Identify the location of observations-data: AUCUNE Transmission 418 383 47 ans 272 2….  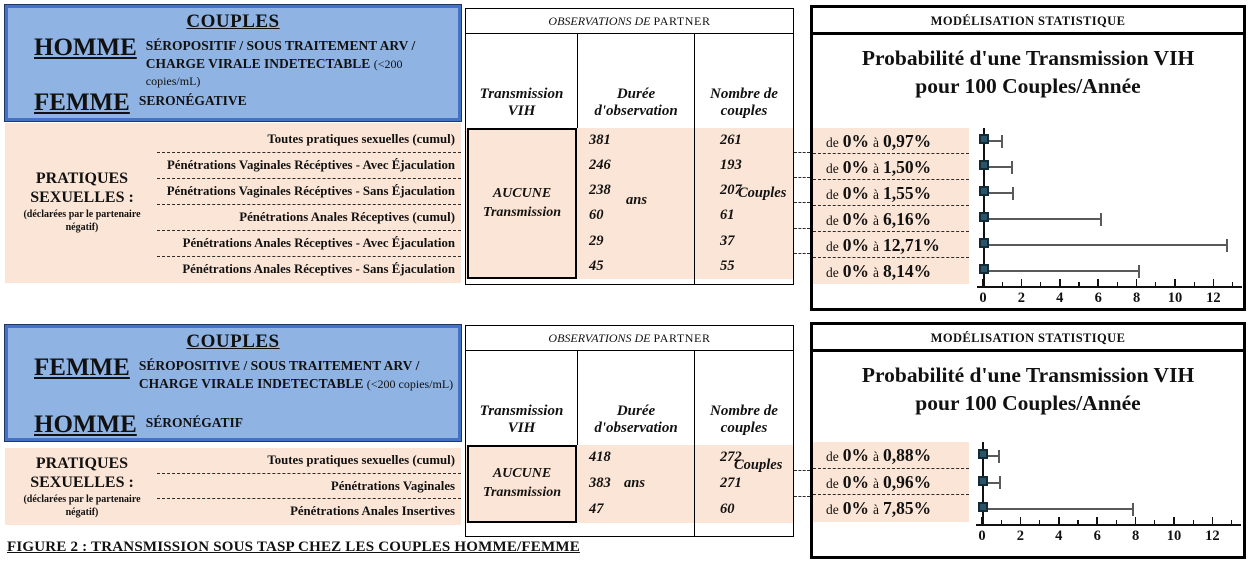
(629, 490).